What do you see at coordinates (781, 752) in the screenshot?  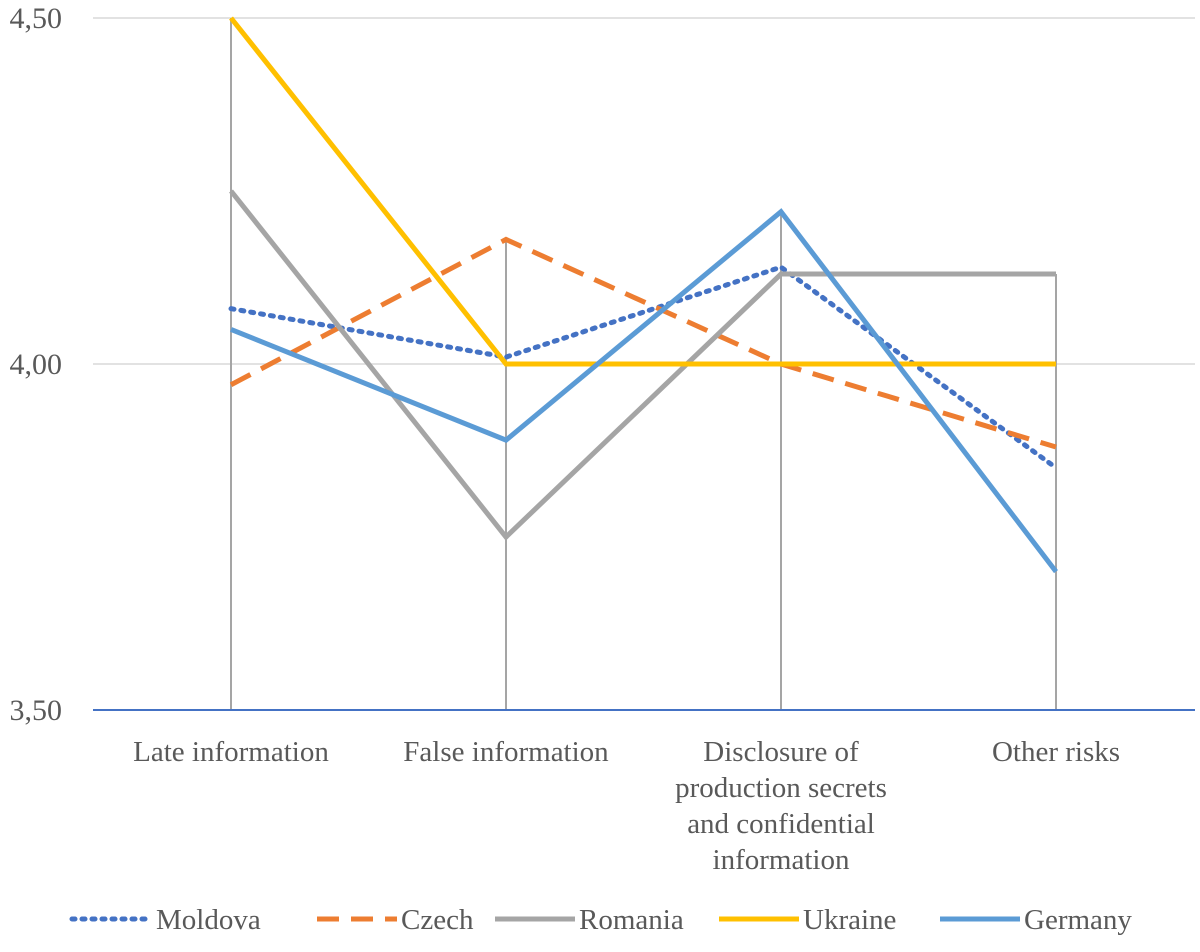 I see `x-category-label: Disclosure of` at bounding box center [781, 752].